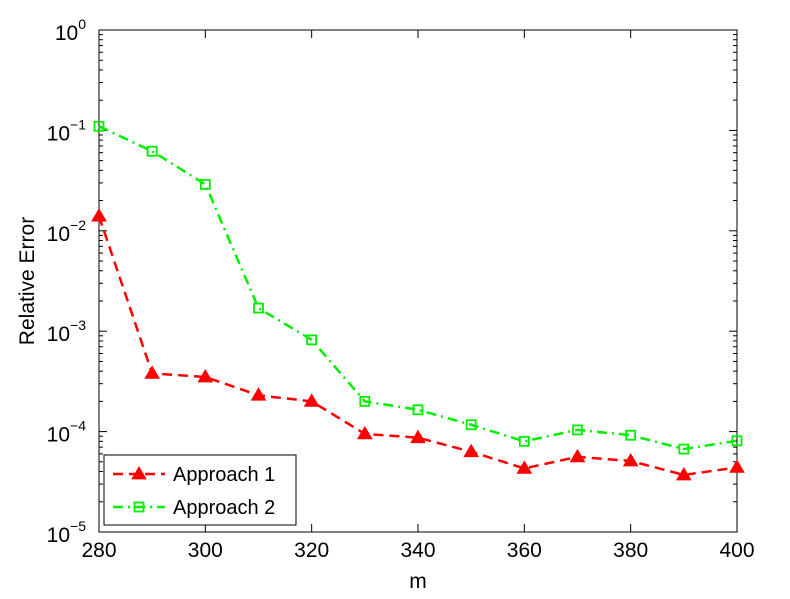 The width and height of the screenshot is (790, 599). I want to click on x-tick-label: 300, so click(205, 550).